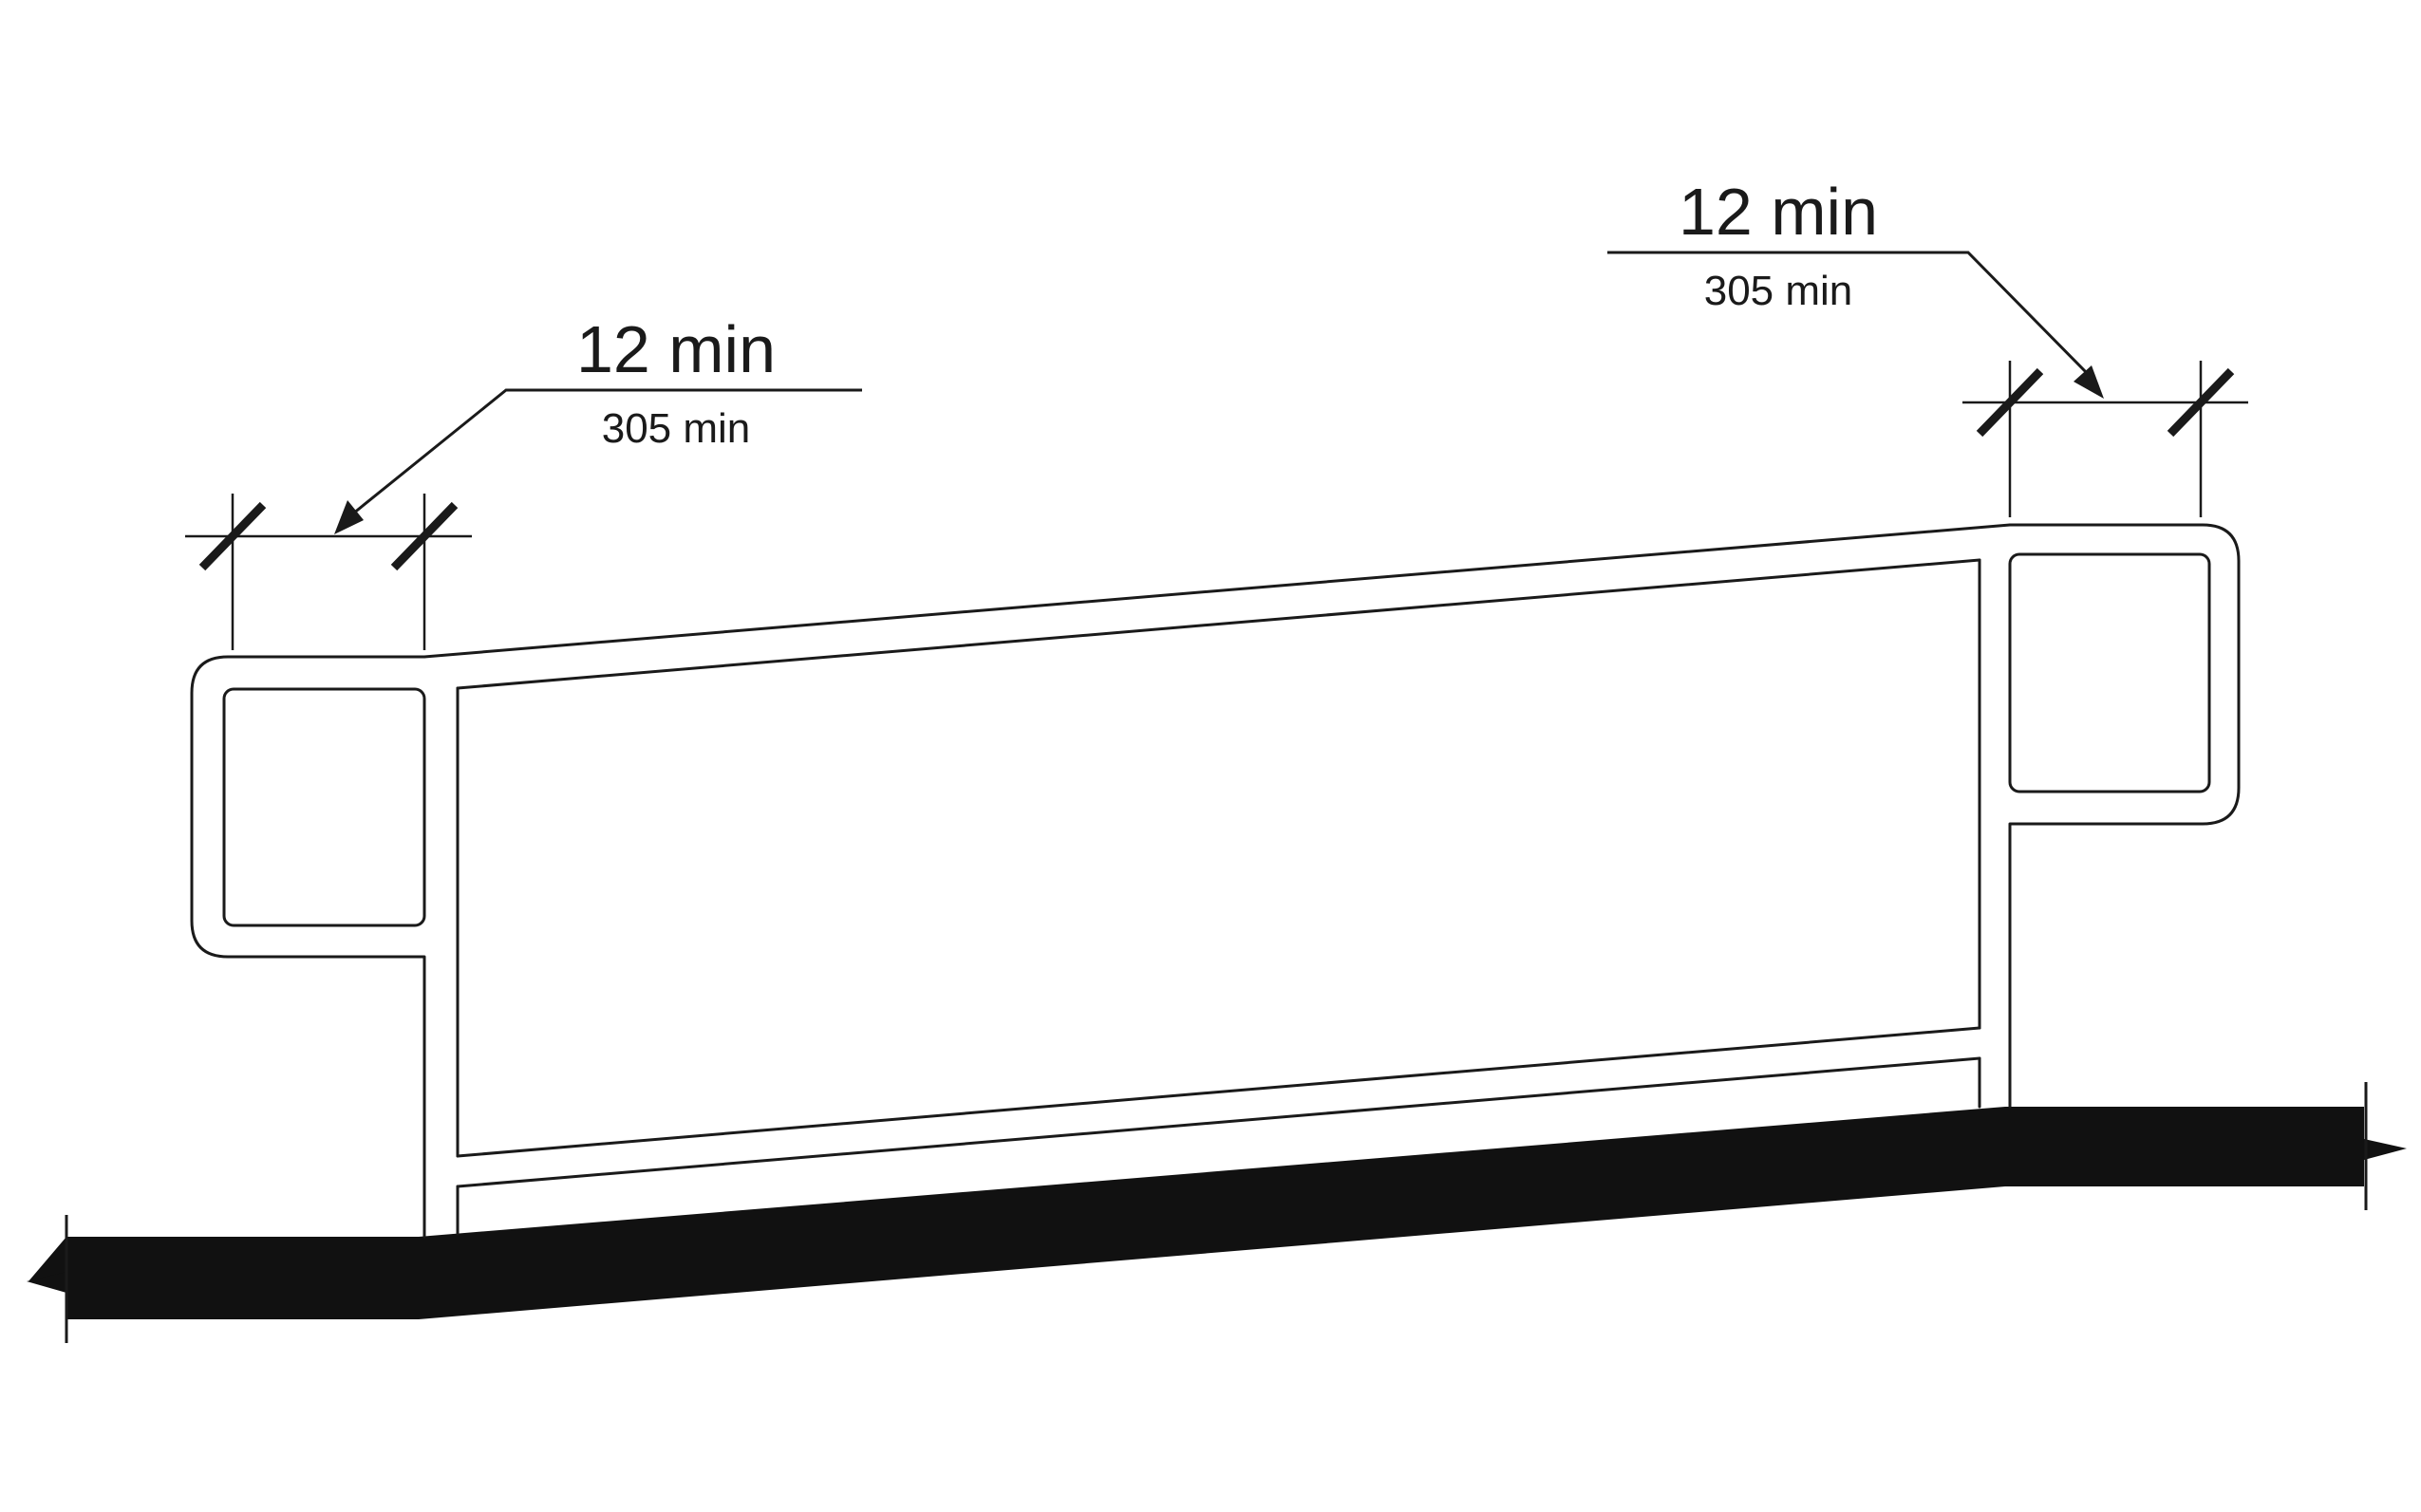 The image size is (2421, 1512). I want to click on top-rail-upper-edge, so click(1217, 591).